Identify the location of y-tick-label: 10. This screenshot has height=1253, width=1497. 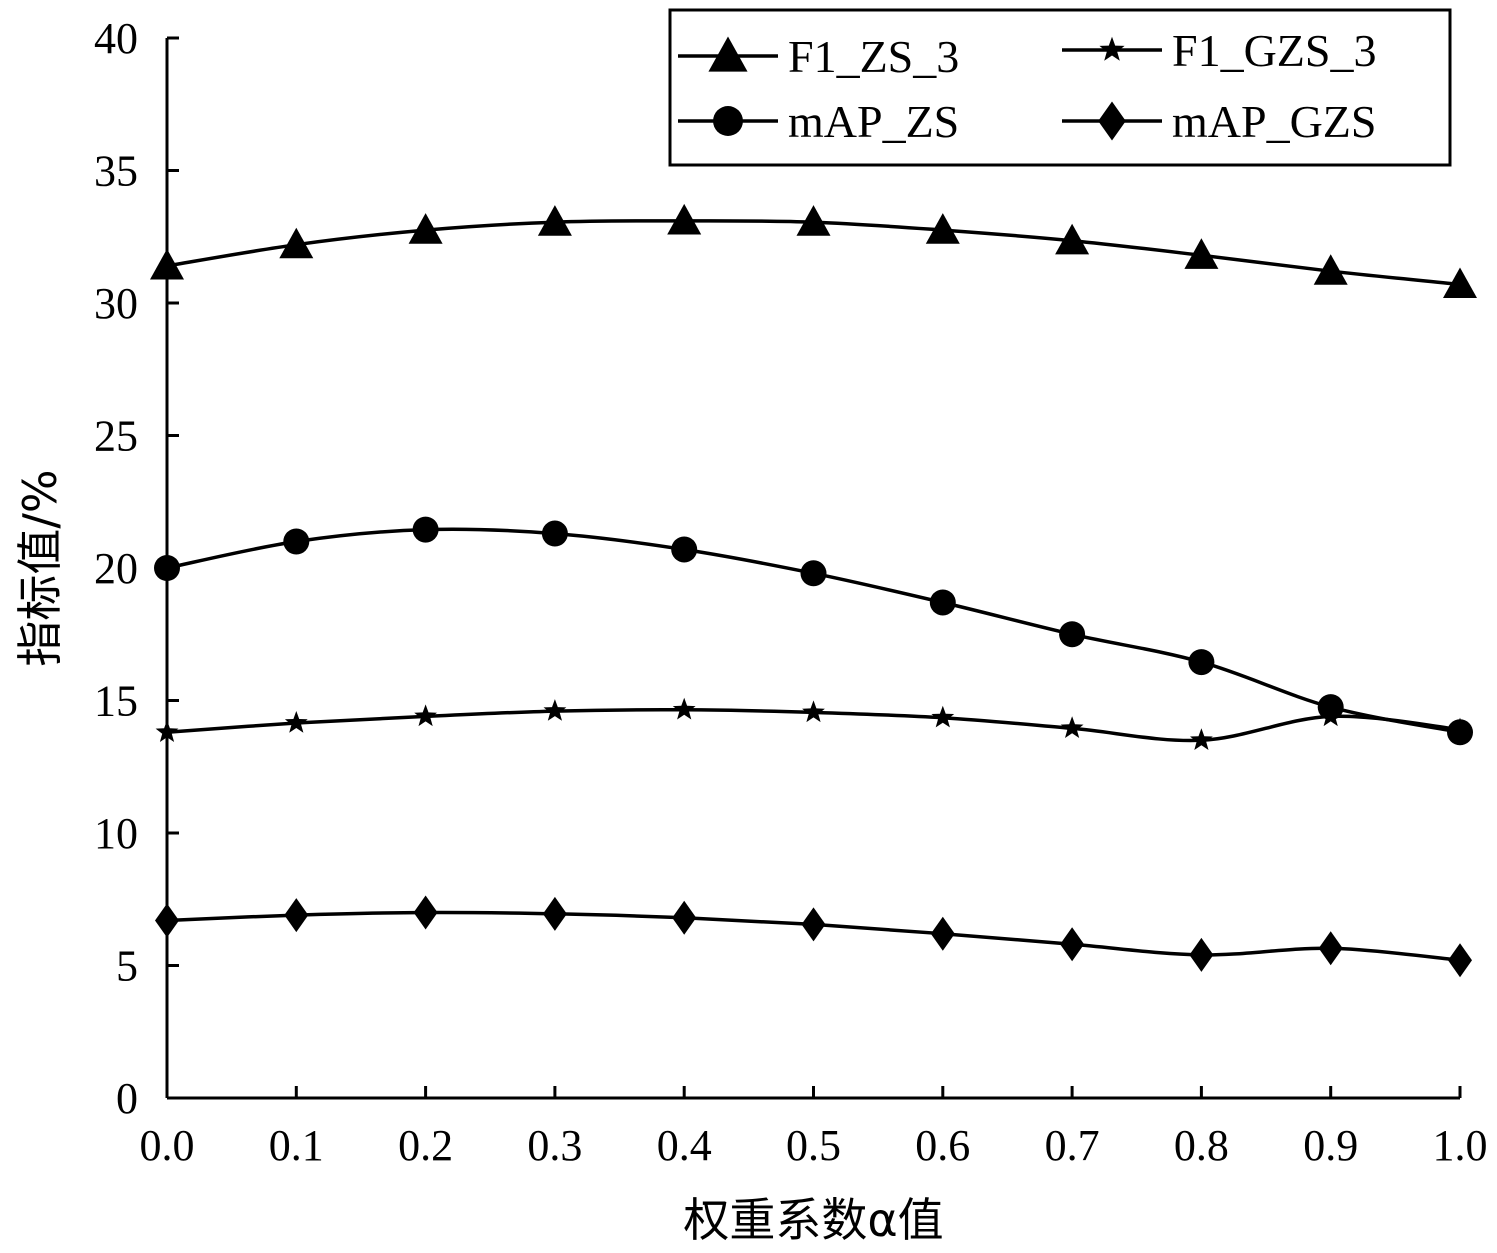
(116, 833).